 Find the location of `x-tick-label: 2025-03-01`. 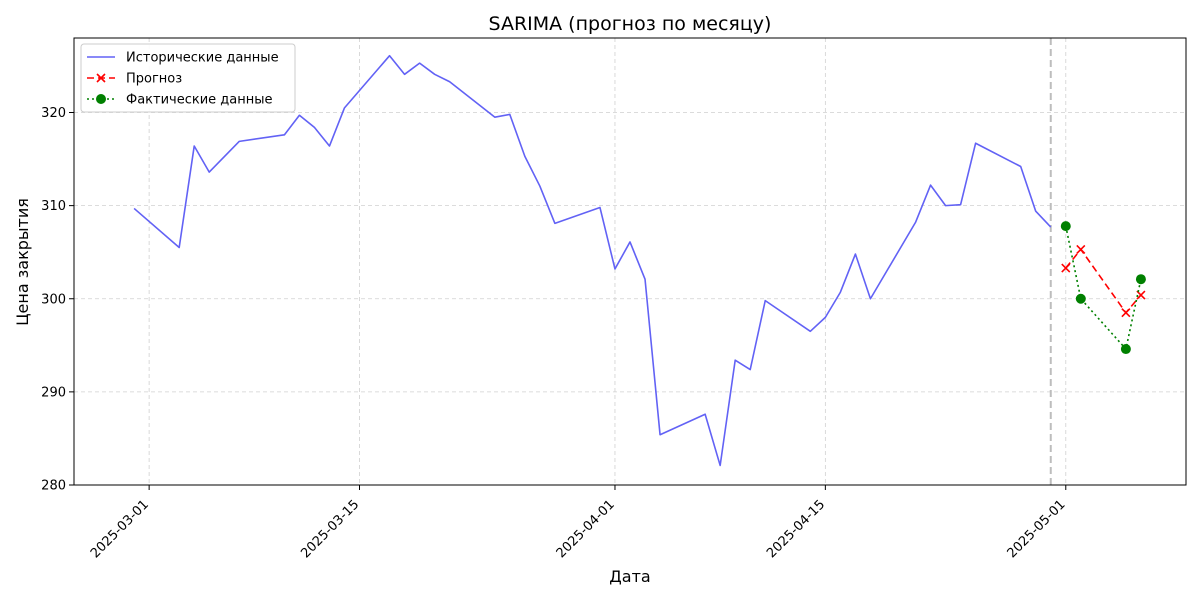

x-tick-label: 2025-03-01 is located at coordinates (120, 529).